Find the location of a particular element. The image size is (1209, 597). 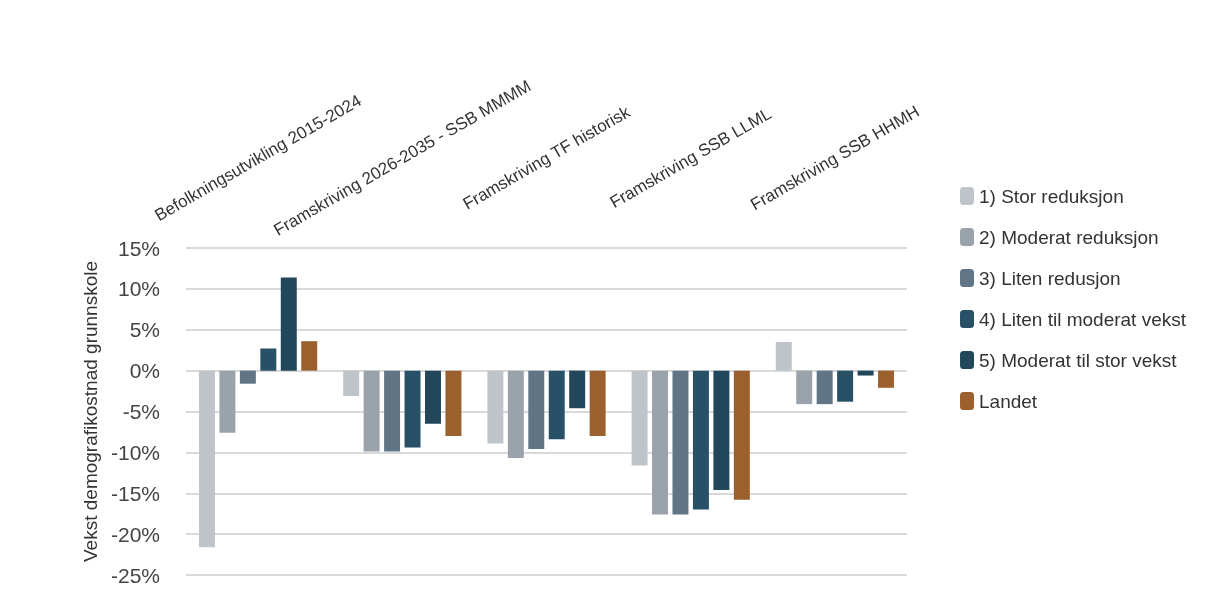

legend-label: 1) Stor reduksjon is located at coordinates (1051, 196).